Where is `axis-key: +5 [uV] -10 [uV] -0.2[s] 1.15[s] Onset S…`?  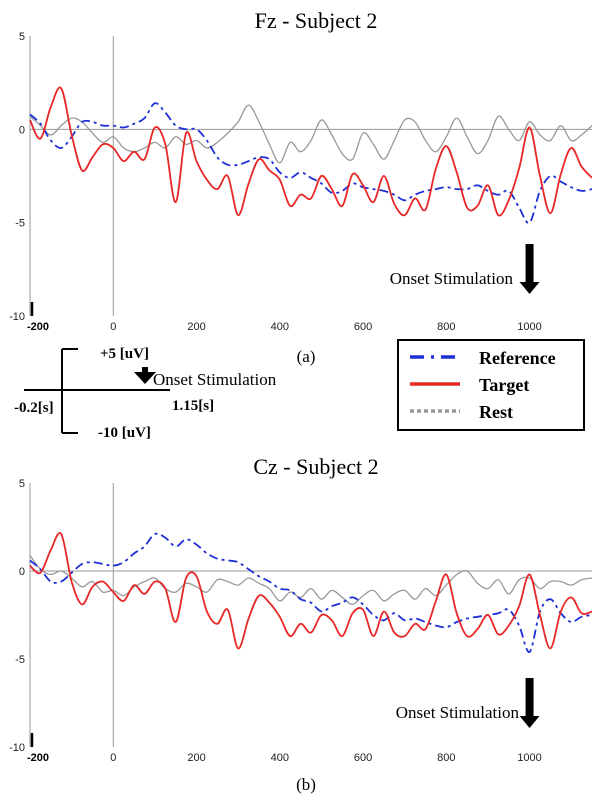
axis-key: +5 [uV] -10 [uV] -0.2[s] 1.15[s] Onset S… is located at coordinates (145, 393).